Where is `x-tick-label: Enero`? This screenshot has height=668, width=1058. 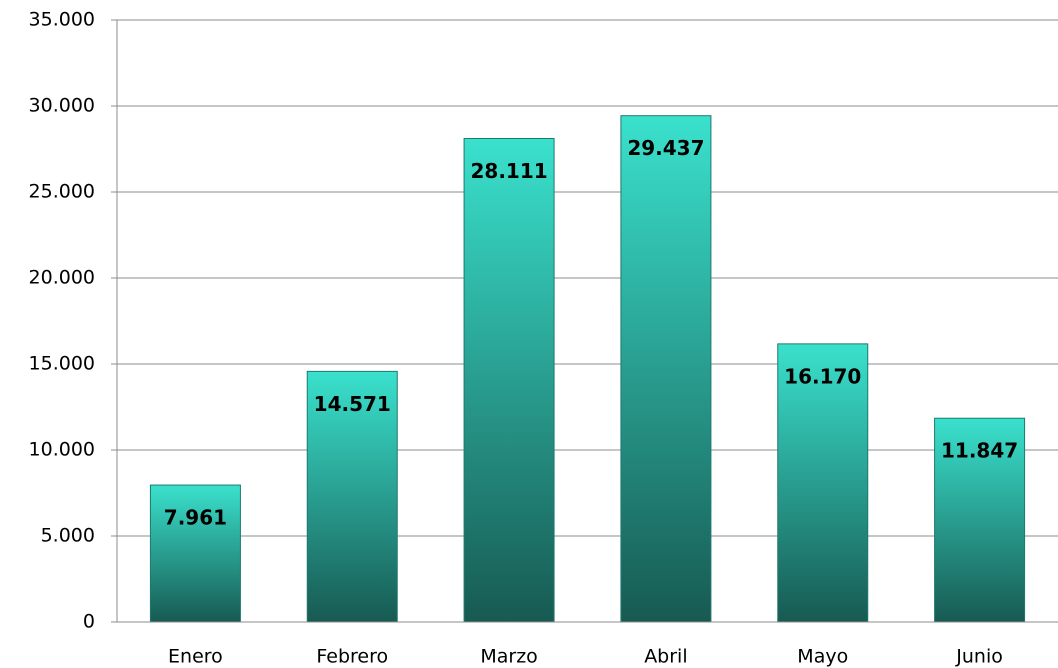 x-tick-label: Enero is located at coordinates (195, 657).